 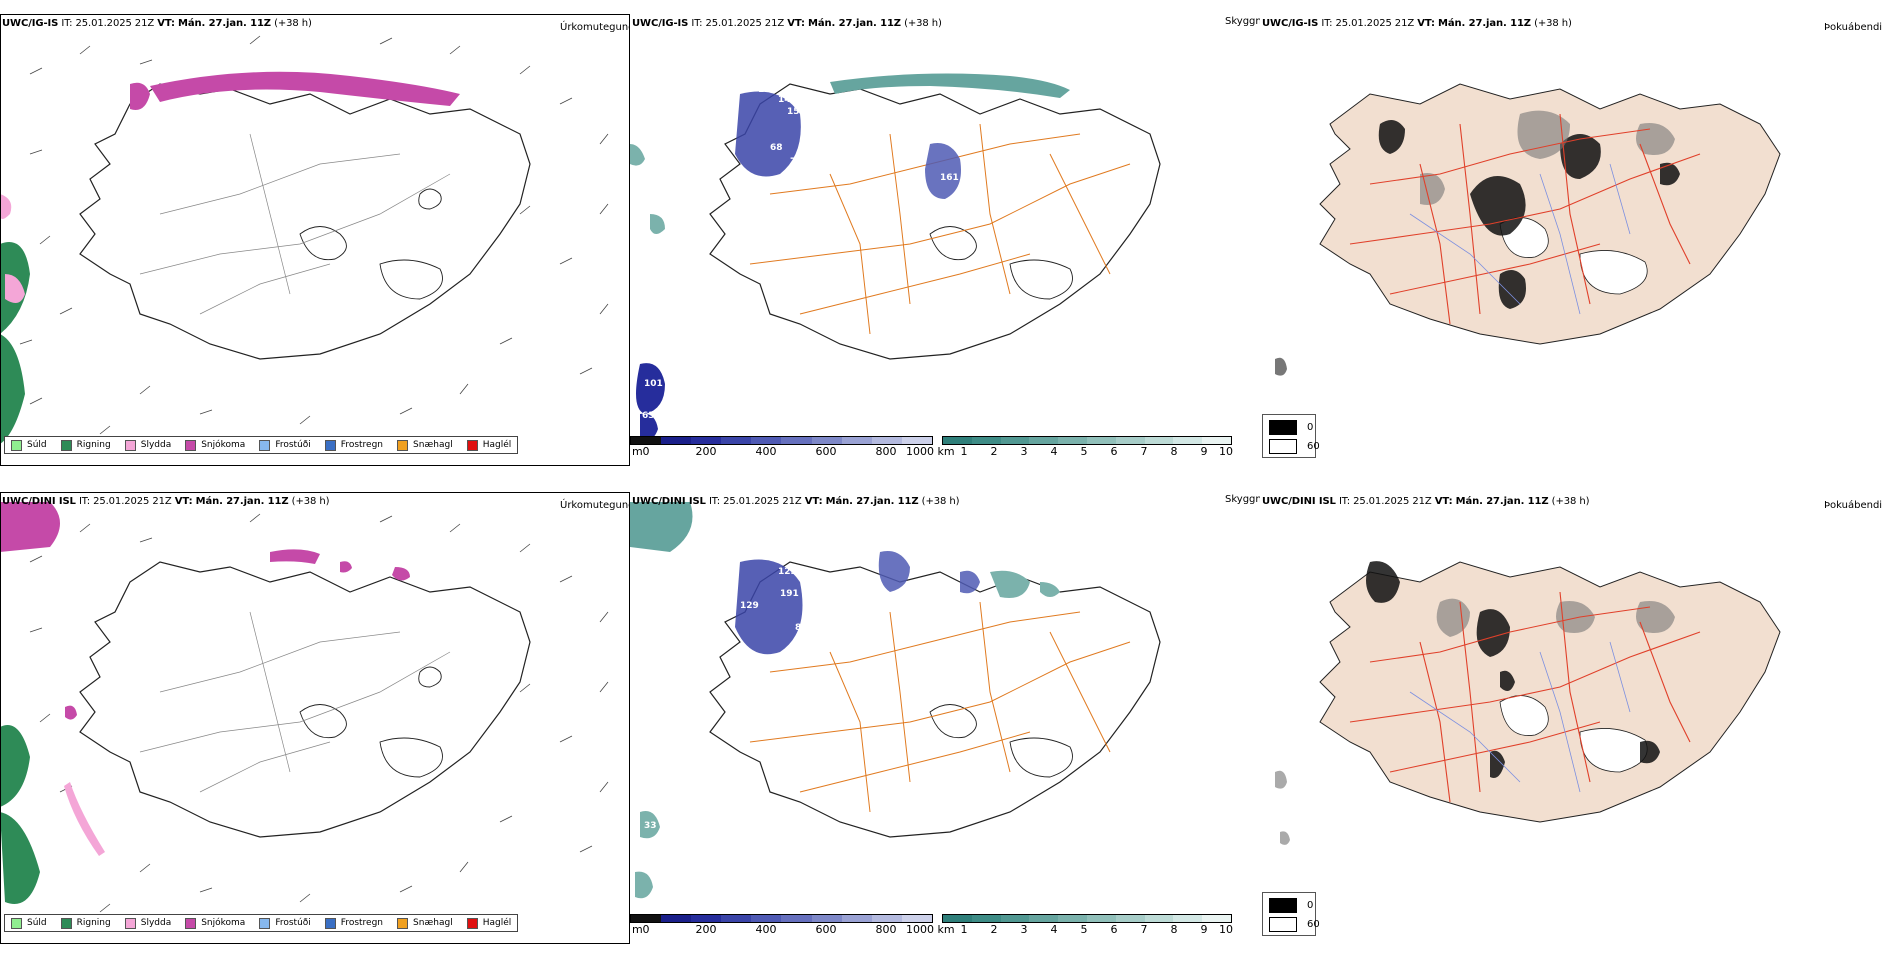 I want to click on ceiling-label: 33, so click(x=650, y=826).